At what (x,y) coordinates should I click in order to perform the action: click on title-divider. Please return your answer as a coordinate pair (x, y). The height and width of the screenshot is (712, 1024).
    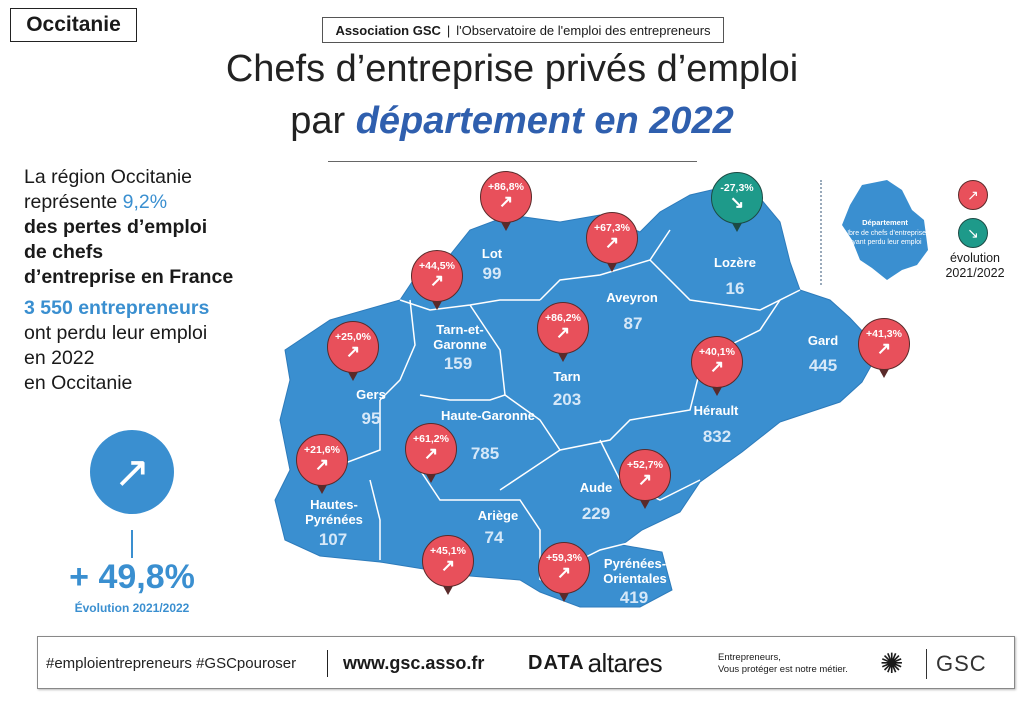
    Looking at the image, I should click on (512, 161).